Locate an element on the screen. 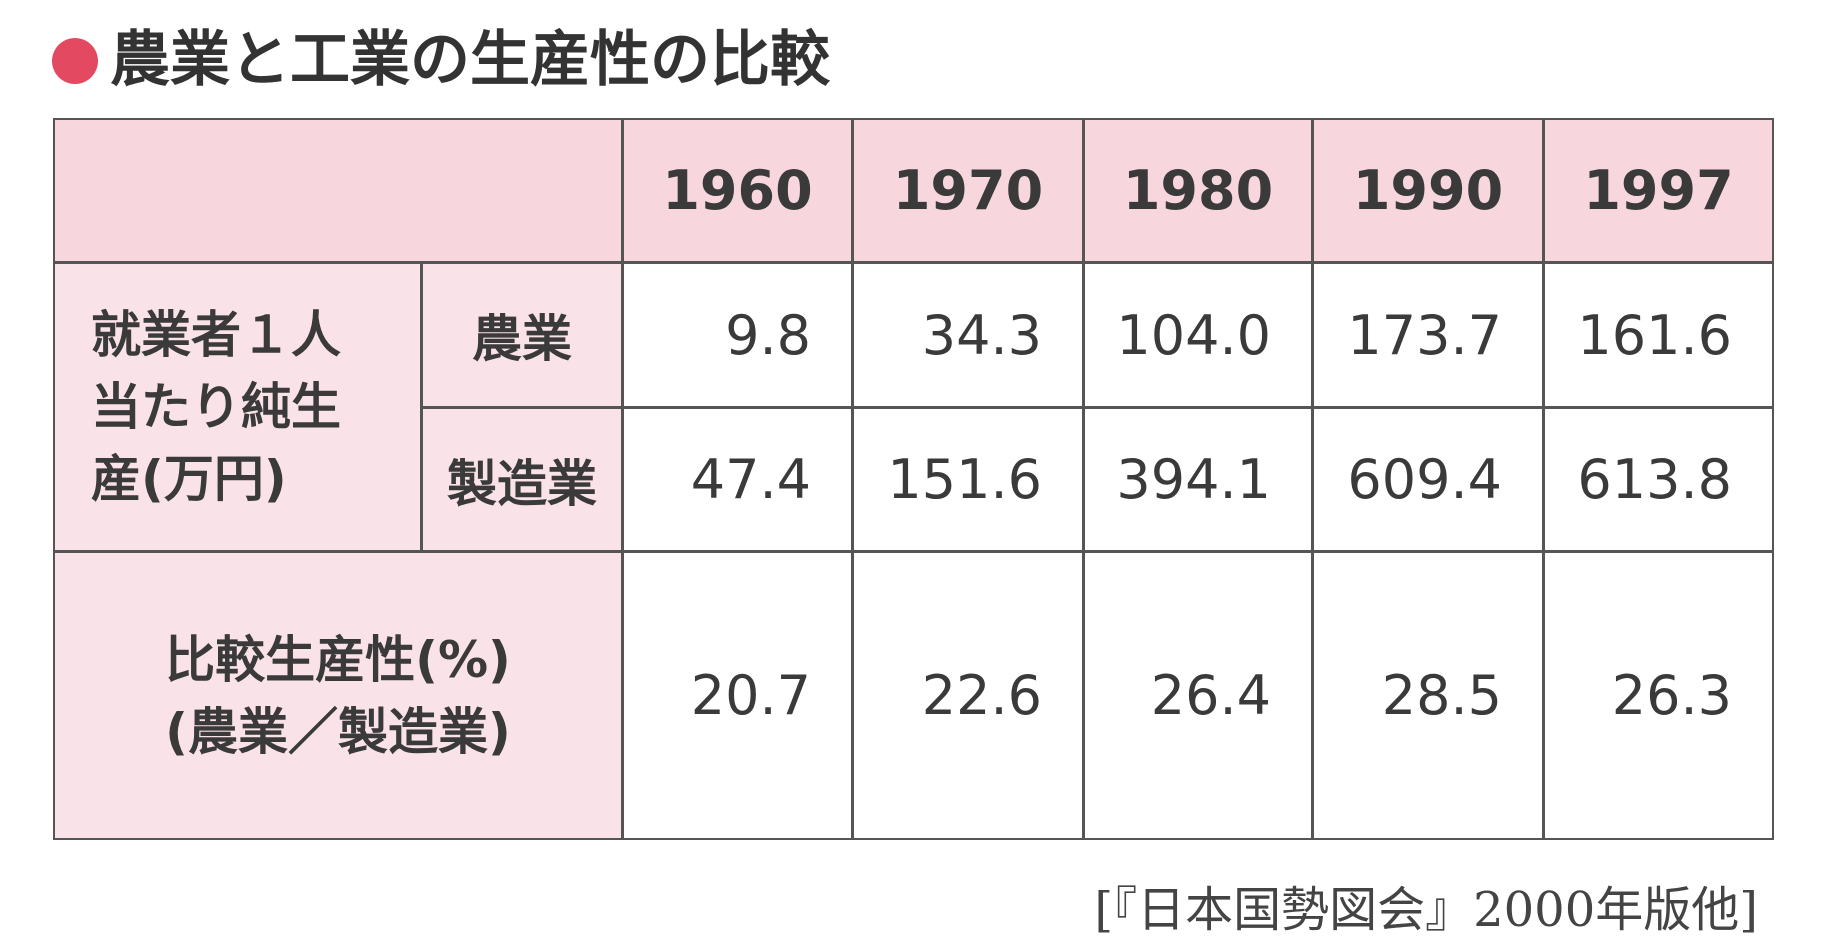 The width and height of the screenshot is (1828, 940). group-label: 就業者１人当たり純生産(万円) is located at coordinates (237, 407).